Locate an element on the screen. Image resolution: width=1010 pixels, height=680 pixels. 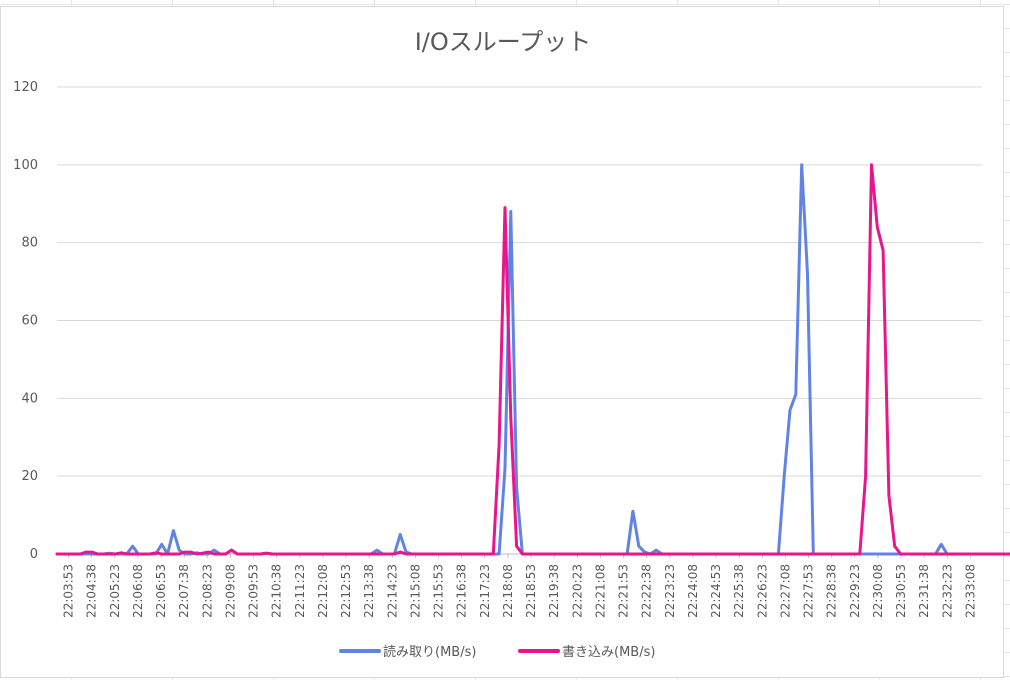
x-tick-label: 22:14:23 is located at coordinates (392, 591).